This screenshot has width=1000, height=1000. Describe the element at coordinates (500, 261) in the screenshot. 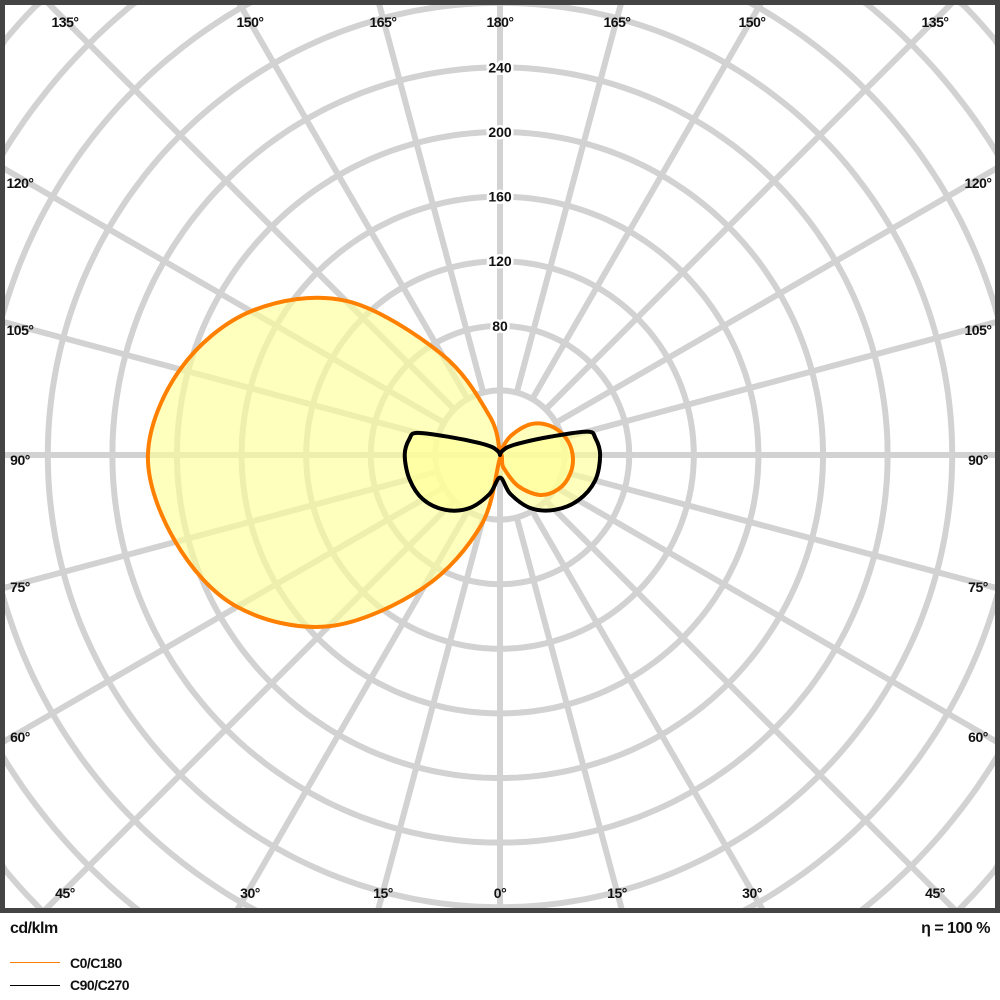

I see `radial-tick-label: 120` at that location.